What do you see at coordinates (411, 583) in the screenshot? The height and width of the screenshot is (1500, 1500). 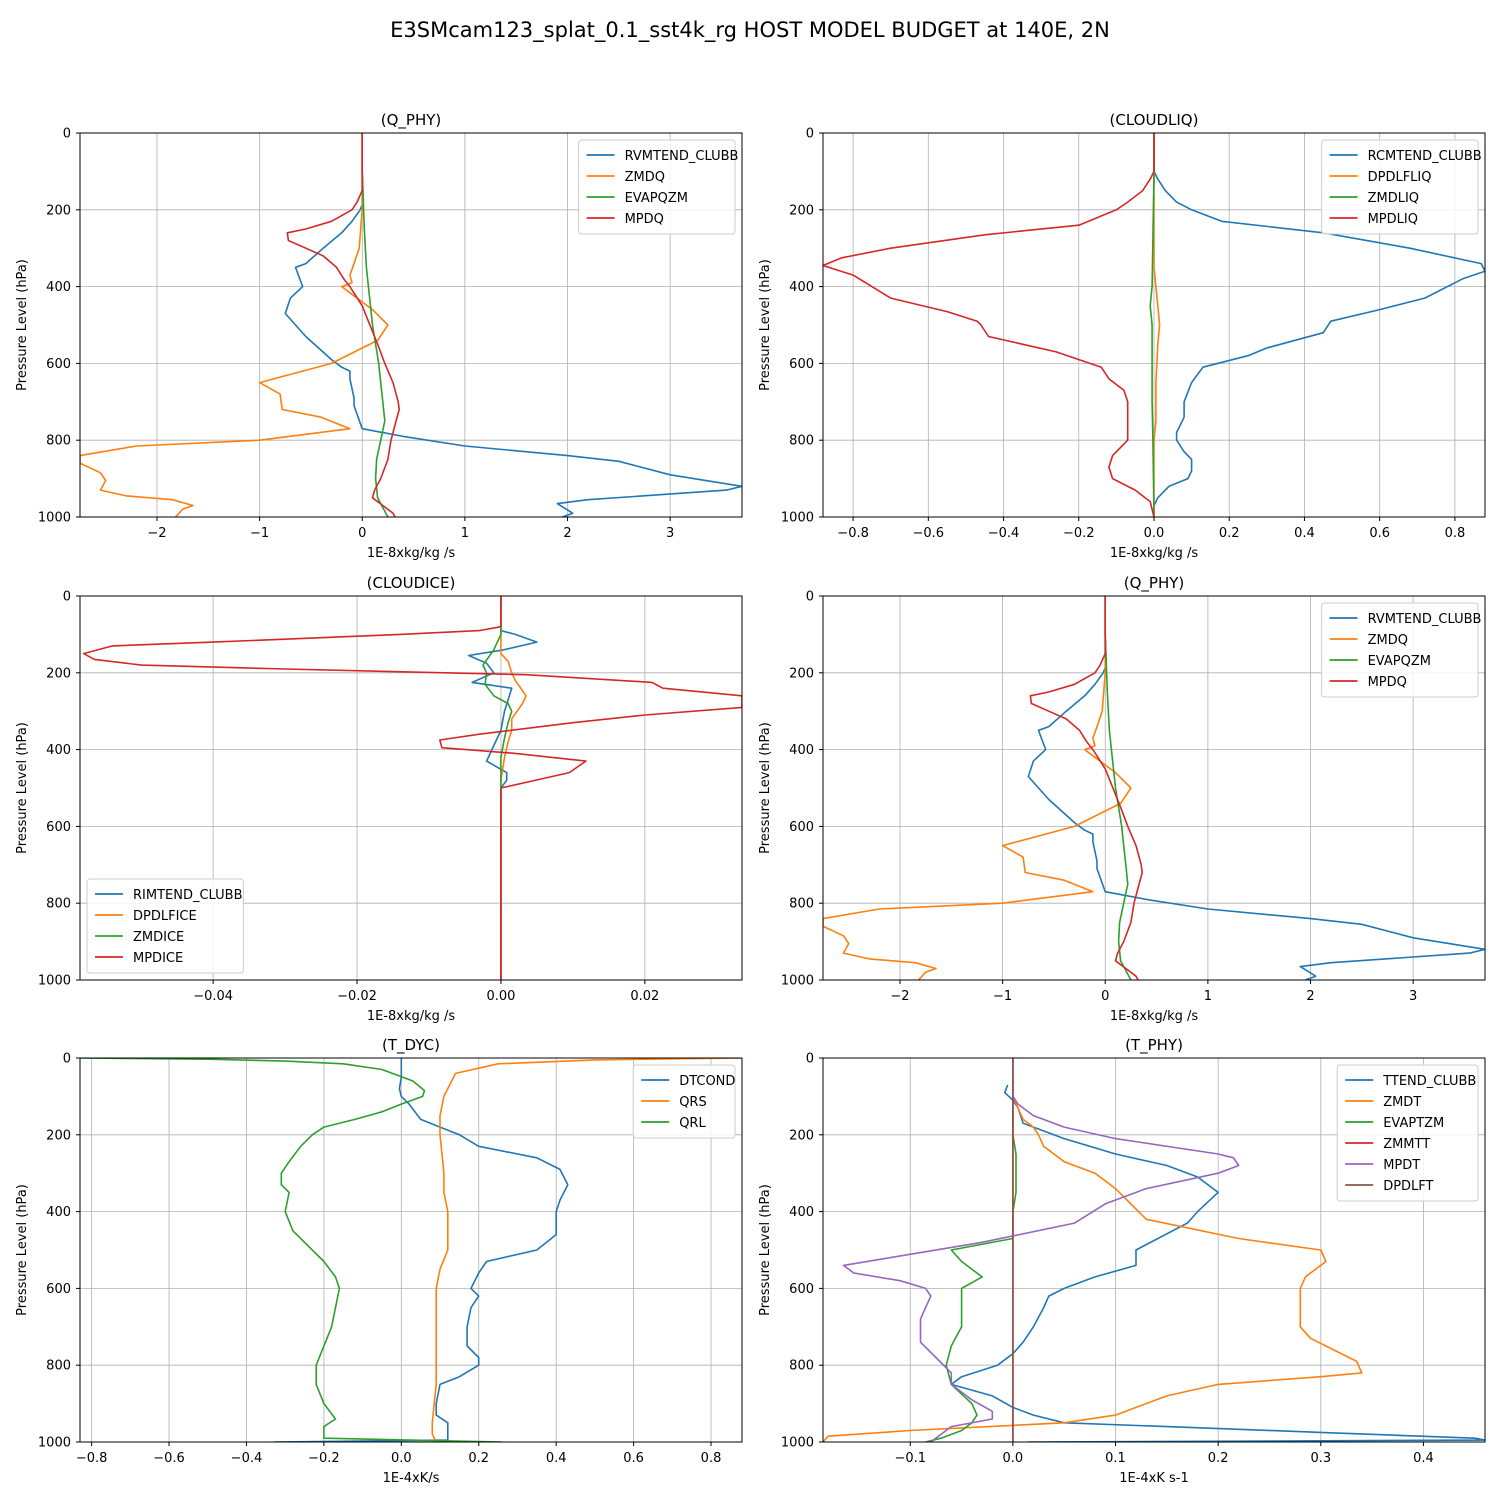 I see `chart-title: (CLOUDICE)` at bounding box center [411, 583].